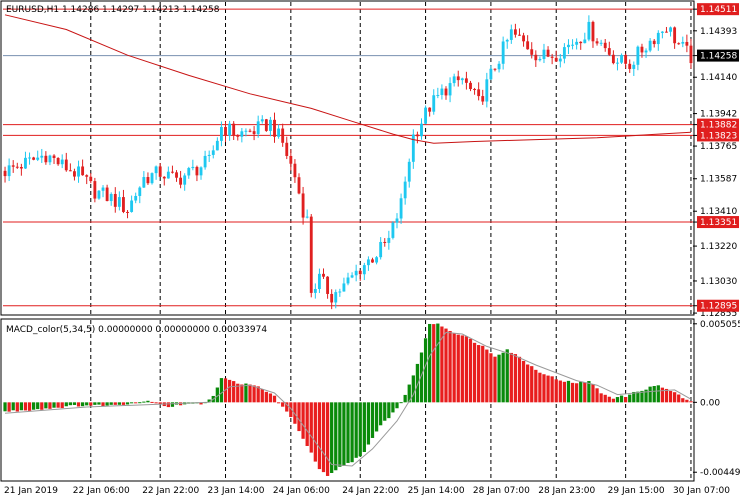 This screenshot has width=740, height=500. I want to click on indicator-axis: 0.00505537 0.00 -0.00449990, so click(716, 399).